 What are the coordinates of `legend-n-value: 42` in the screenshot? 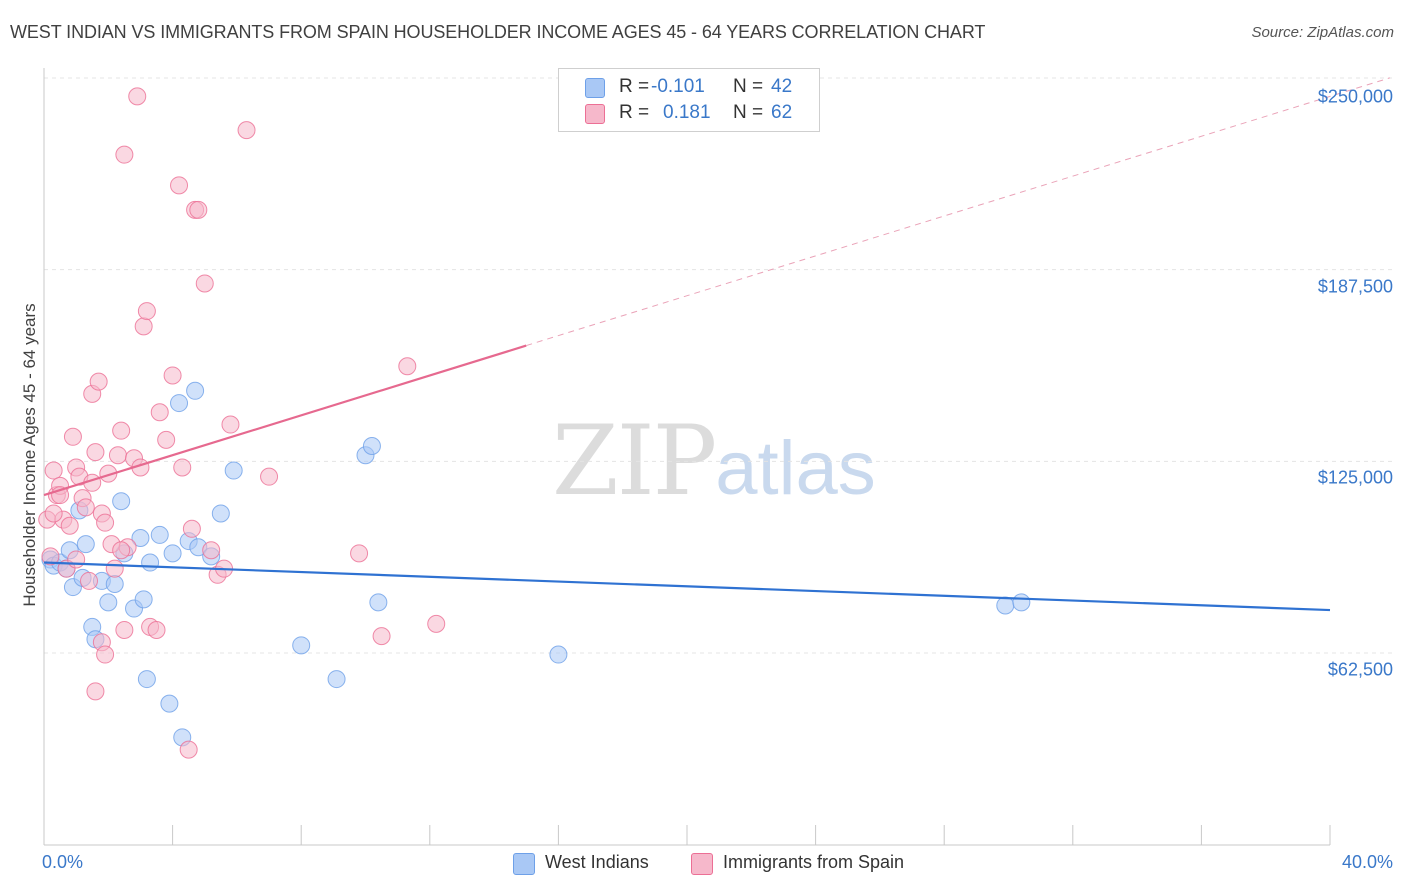 It's located at (782, 86).